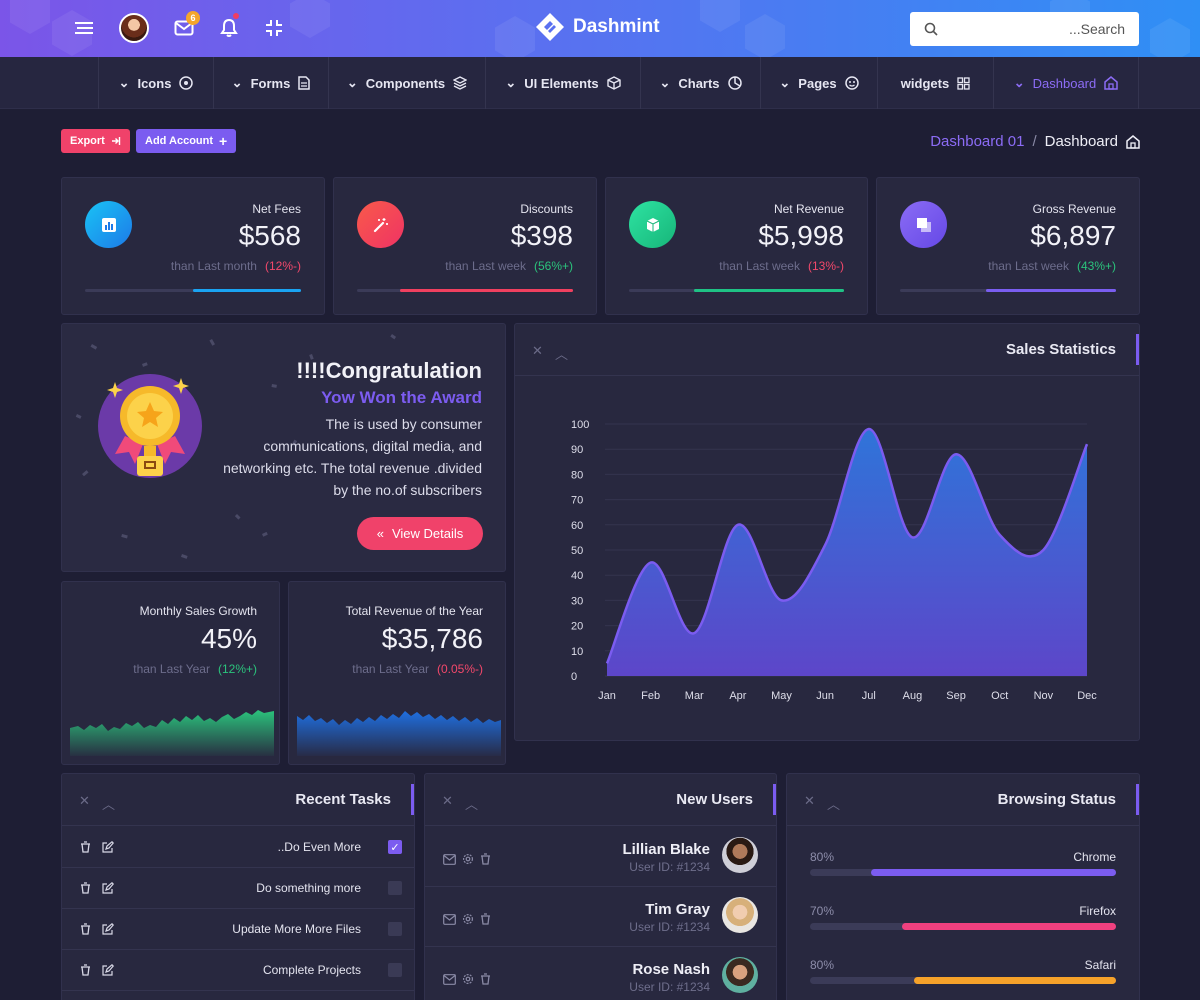 This screenshot has width=1200, height=1000. Describe the element at coordinates (977, 141) in the screenshot. I see `breadcrumb-parent: Dashboard 01` at that location.